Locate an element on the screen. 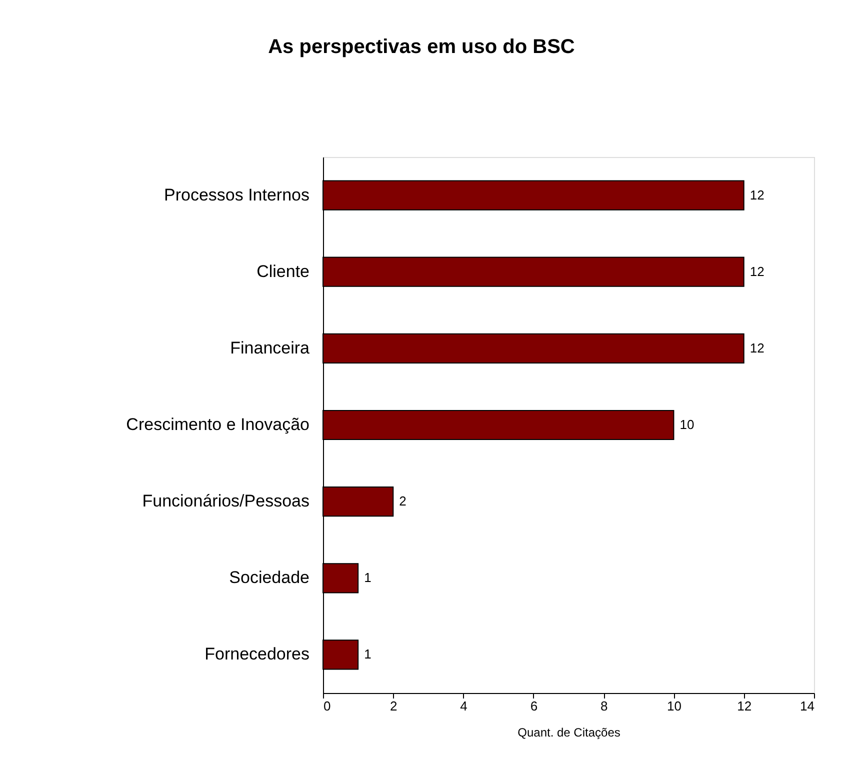  data-label: 2 is located at coordinates (402, 501).